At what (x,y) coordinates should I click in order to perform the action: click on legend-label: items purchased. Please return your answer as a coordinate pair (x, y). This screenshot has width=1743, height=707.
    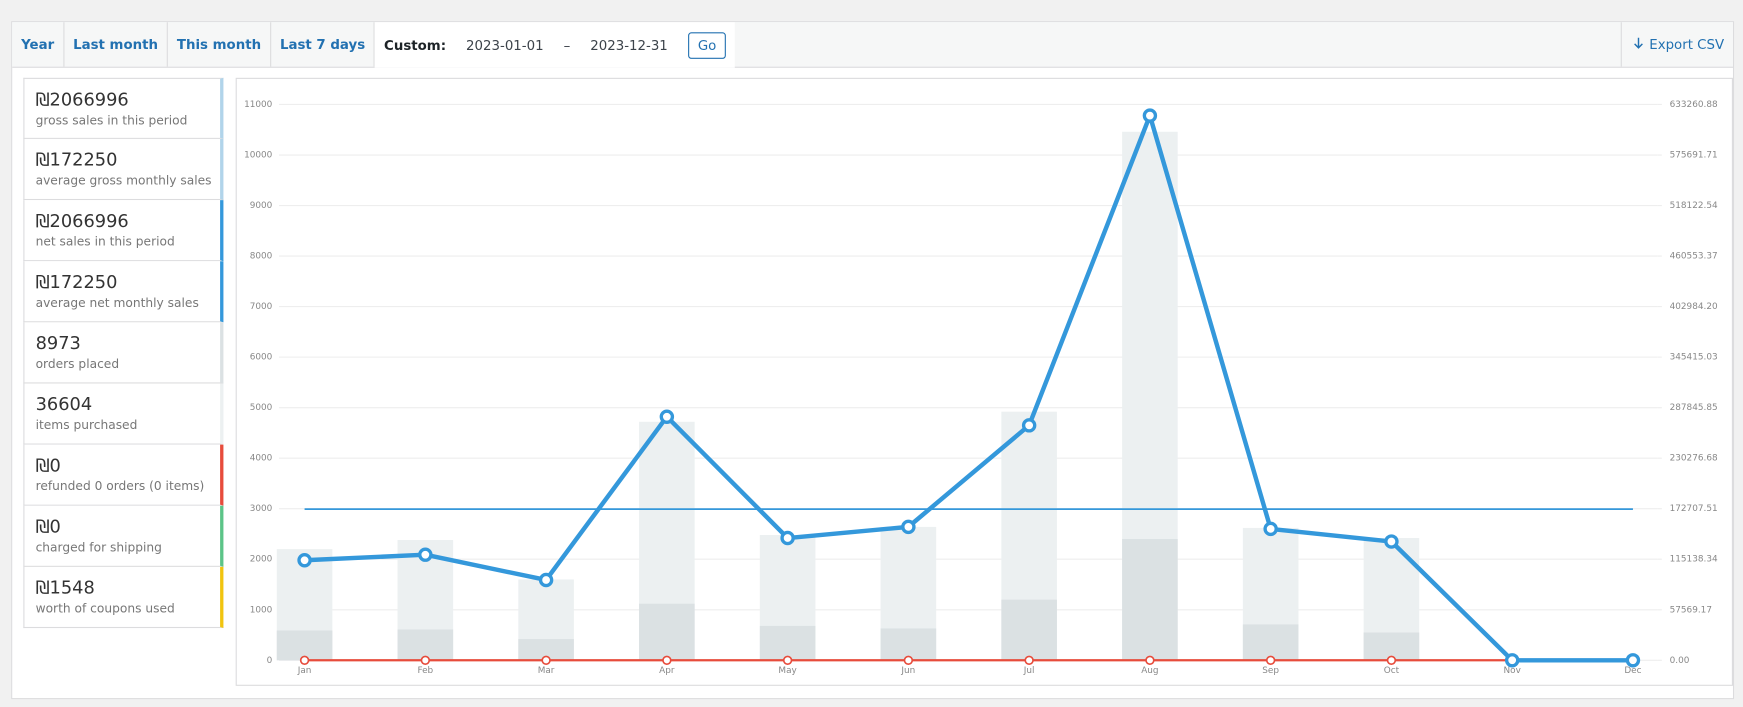
    Looking at the image, I should click on (86, 425).